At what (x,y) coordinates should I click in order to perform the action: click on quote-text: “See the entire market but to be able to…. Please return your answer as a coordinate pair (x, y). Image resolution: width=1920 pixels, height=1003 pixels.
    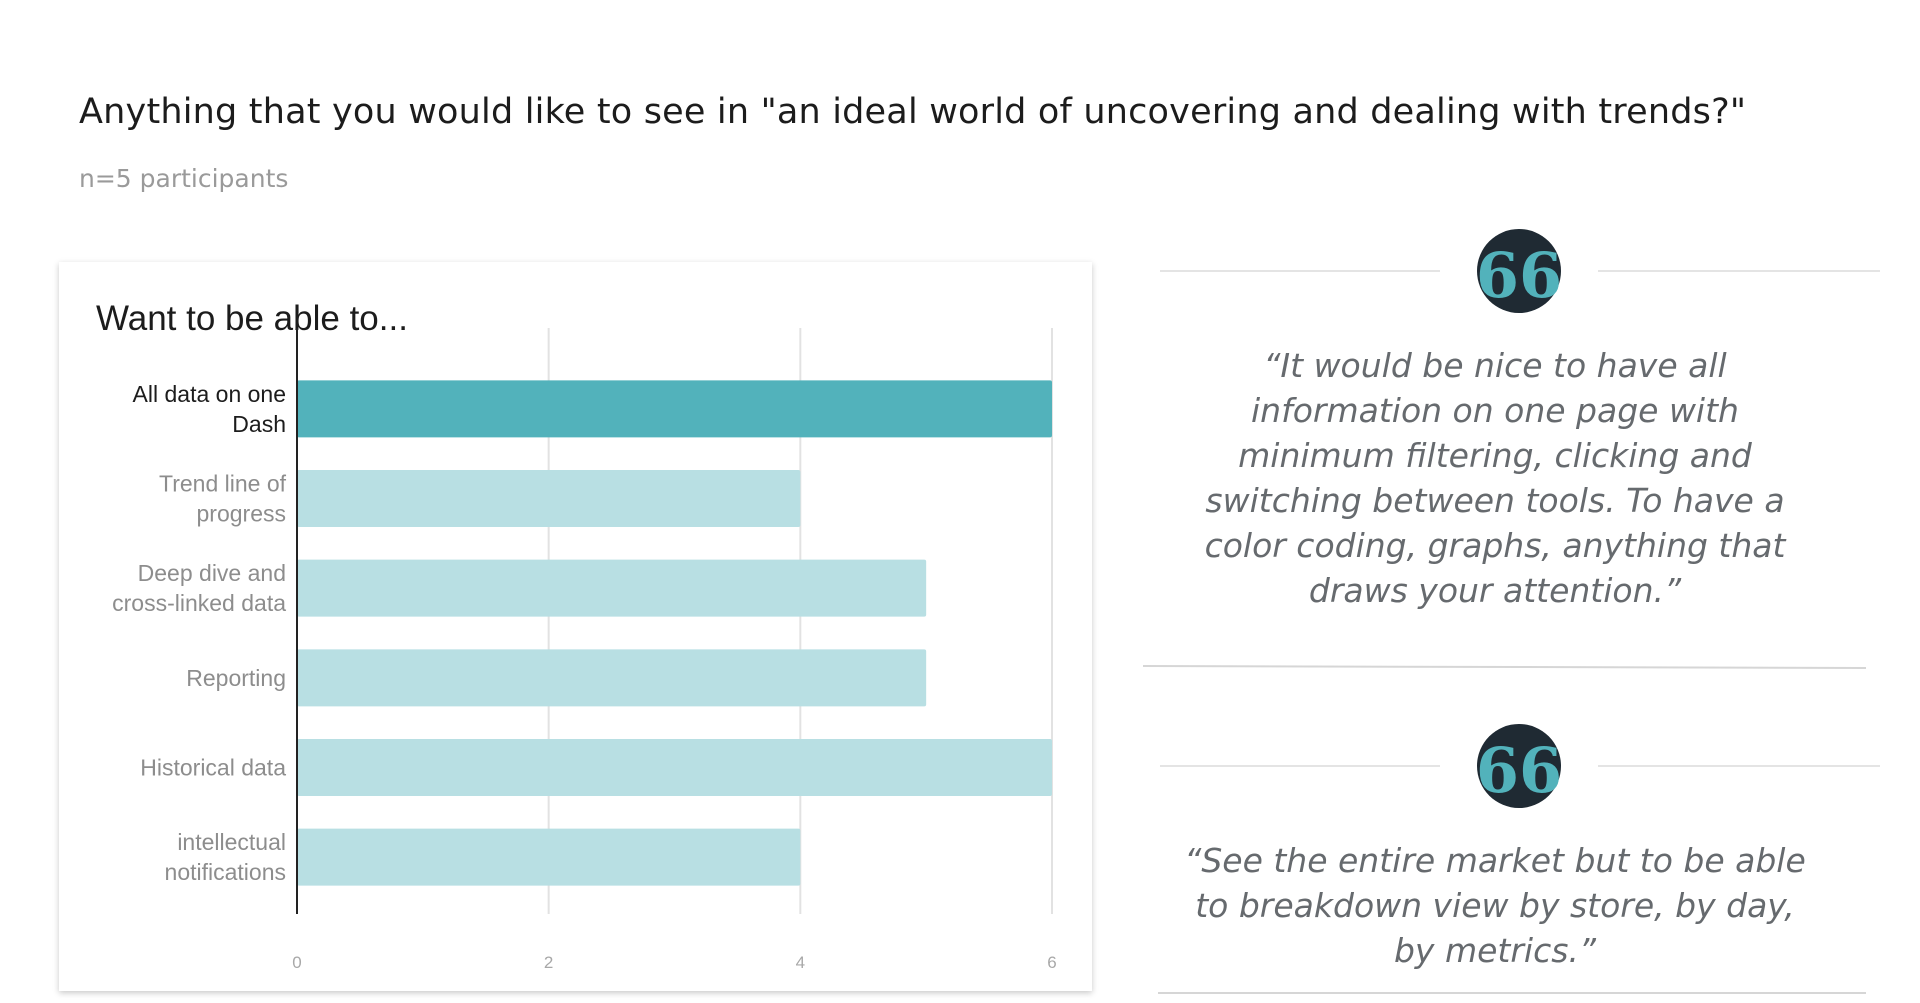
    Looking at the image, I should click on (1495, 905).